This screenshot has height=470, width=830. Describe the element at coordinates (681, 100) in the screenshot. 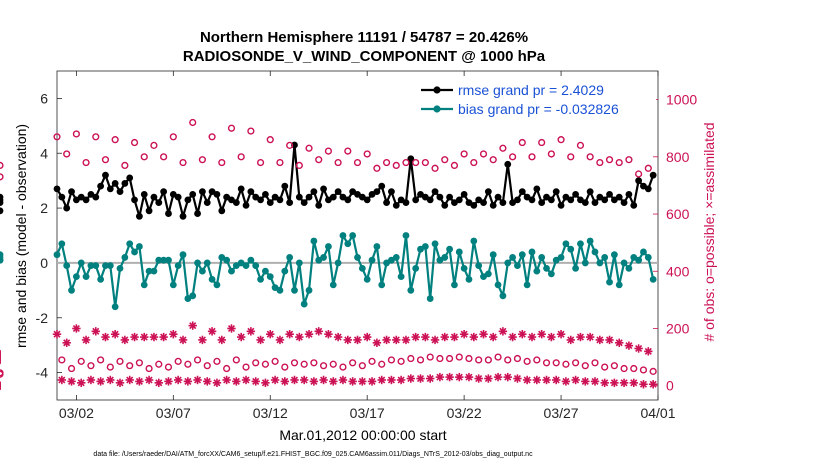

I see `y-tick-label-right: 1000` at that location.